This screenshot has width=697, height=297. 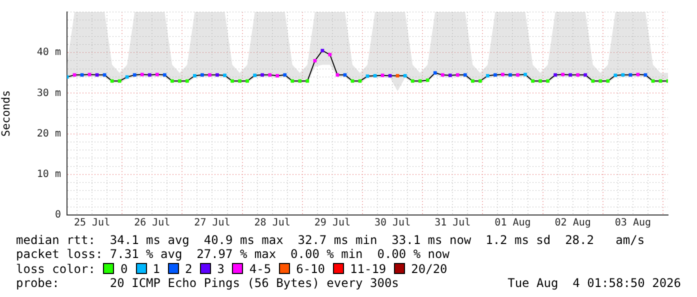 I want to click on x-tick-label: 02 Aug, so click(x=572, y=223).